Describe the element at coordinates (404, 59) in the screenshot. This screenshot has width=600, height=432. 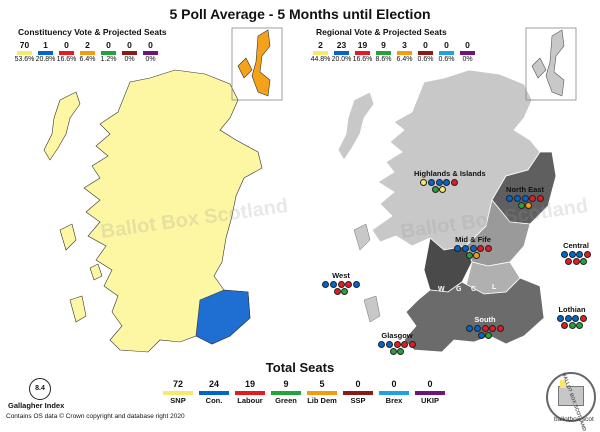
I see `vote-share: 6.4%` at that location.